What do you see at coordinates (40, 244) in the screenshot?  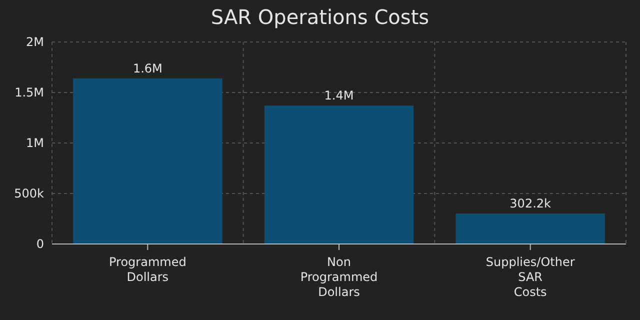 I see `y-tick-label: 0` at bounding box center [40, 244].